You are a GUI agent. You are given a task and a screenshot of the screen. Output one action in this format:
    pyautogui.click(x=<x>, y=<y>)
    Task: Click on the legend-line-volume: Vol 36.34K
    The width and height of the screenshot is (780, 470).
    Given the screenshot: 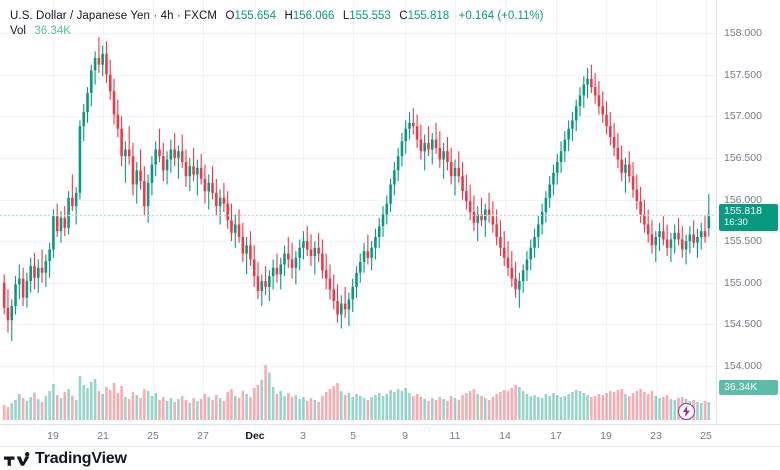 What is the action you would take?
    pyautogui.click(x=276, y=29)
    